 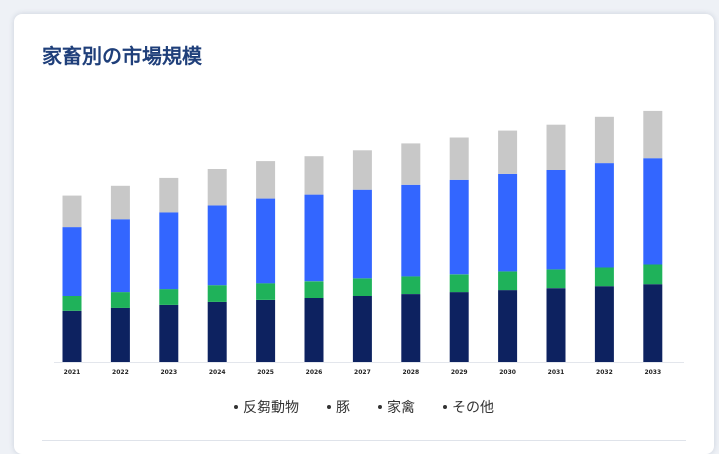 What do you see at coordinates (459, 372) in the screenshot?
I see `x-tick-label: 2029` at bounding box center [459, 372].